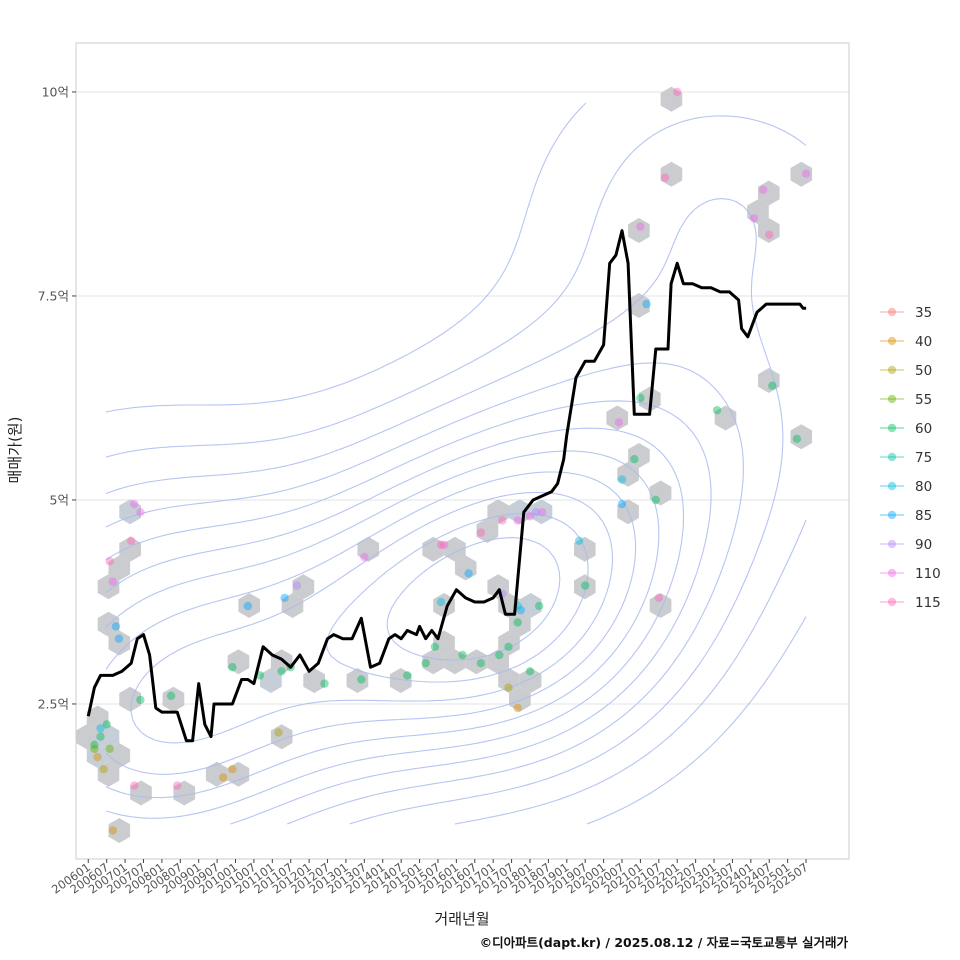  I want to click on y-axis-title: 매매가(원), so click(15, 450).